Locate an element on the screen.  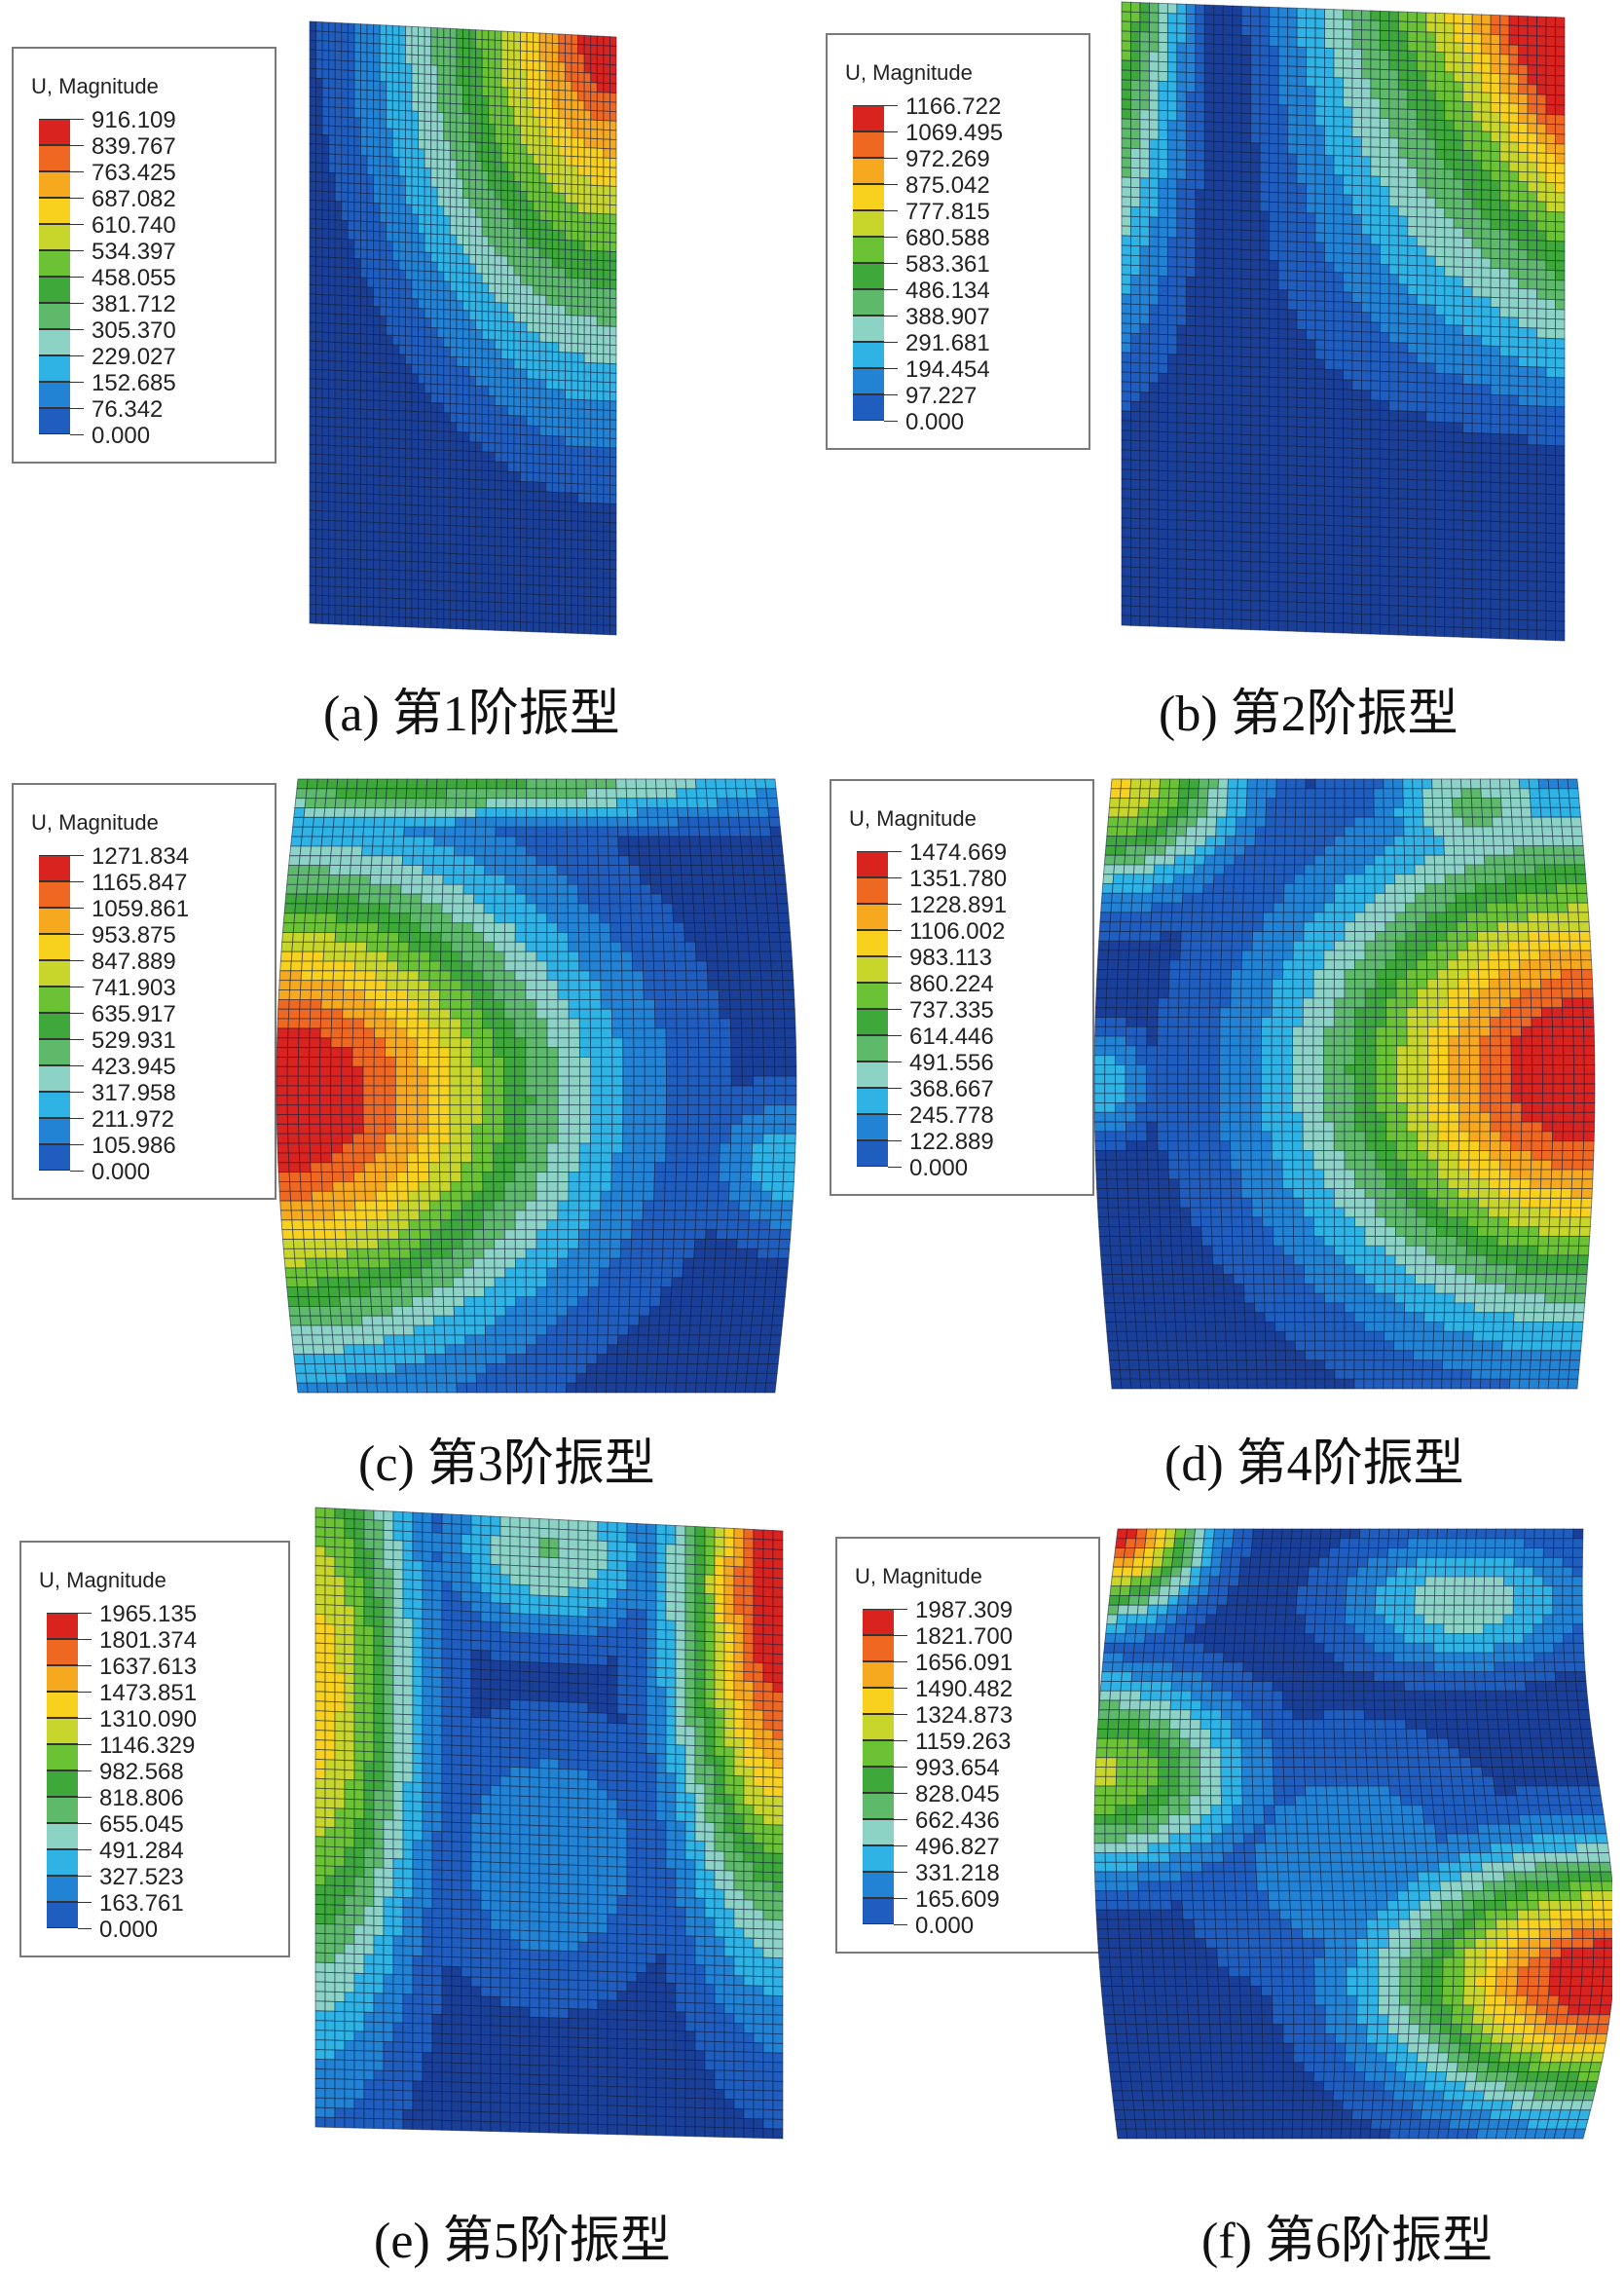
legend-value: 583.361 is located at coordinates (947, 265).